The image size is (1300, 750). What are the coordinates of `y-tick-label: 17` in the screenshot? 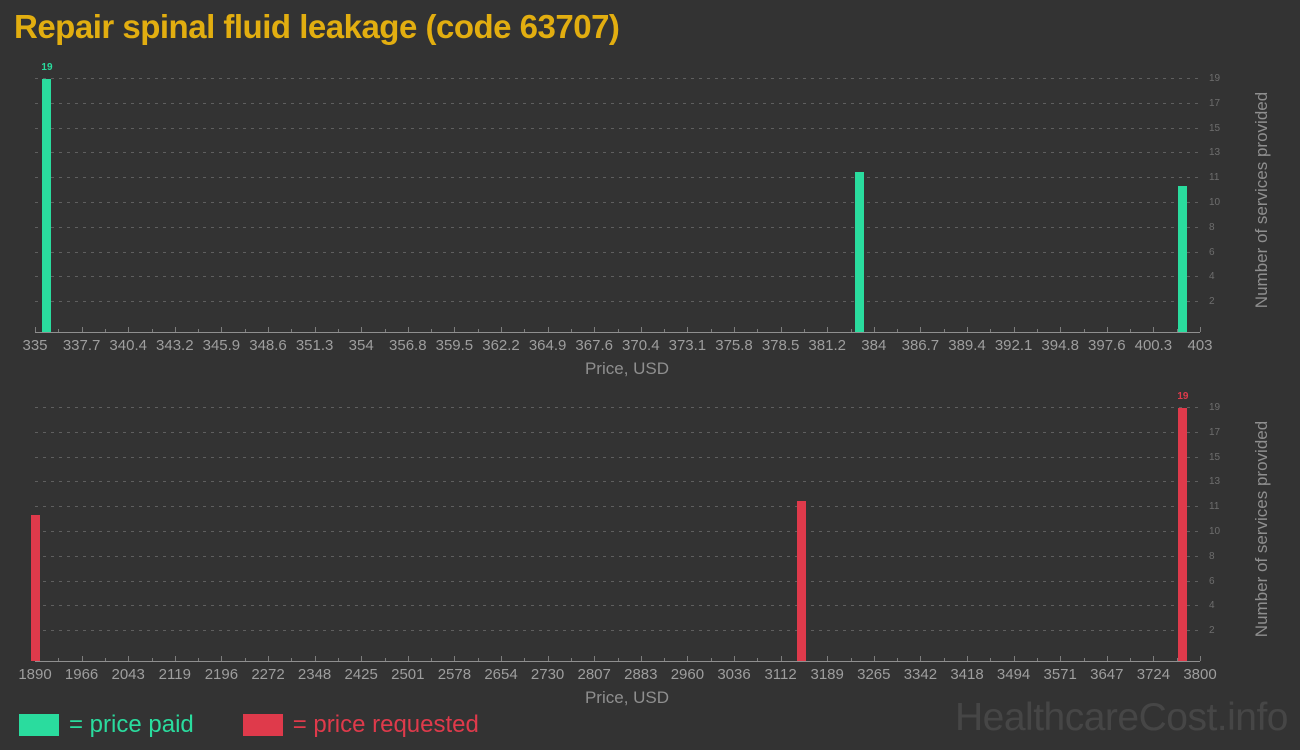 It's located at (1215, 432).